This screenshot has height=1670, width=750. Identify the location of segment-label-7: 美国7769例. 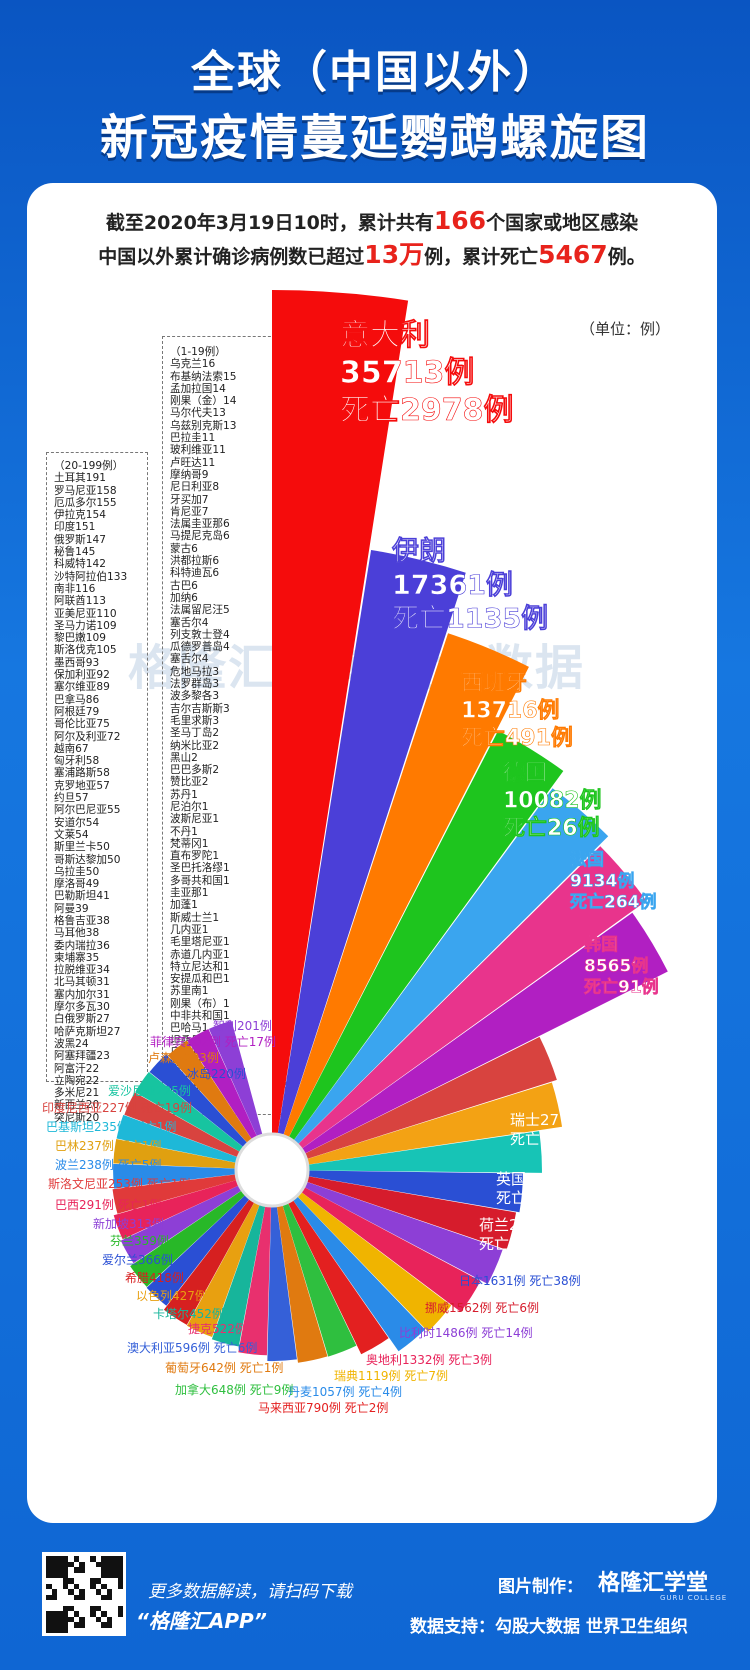
(608, 1047).